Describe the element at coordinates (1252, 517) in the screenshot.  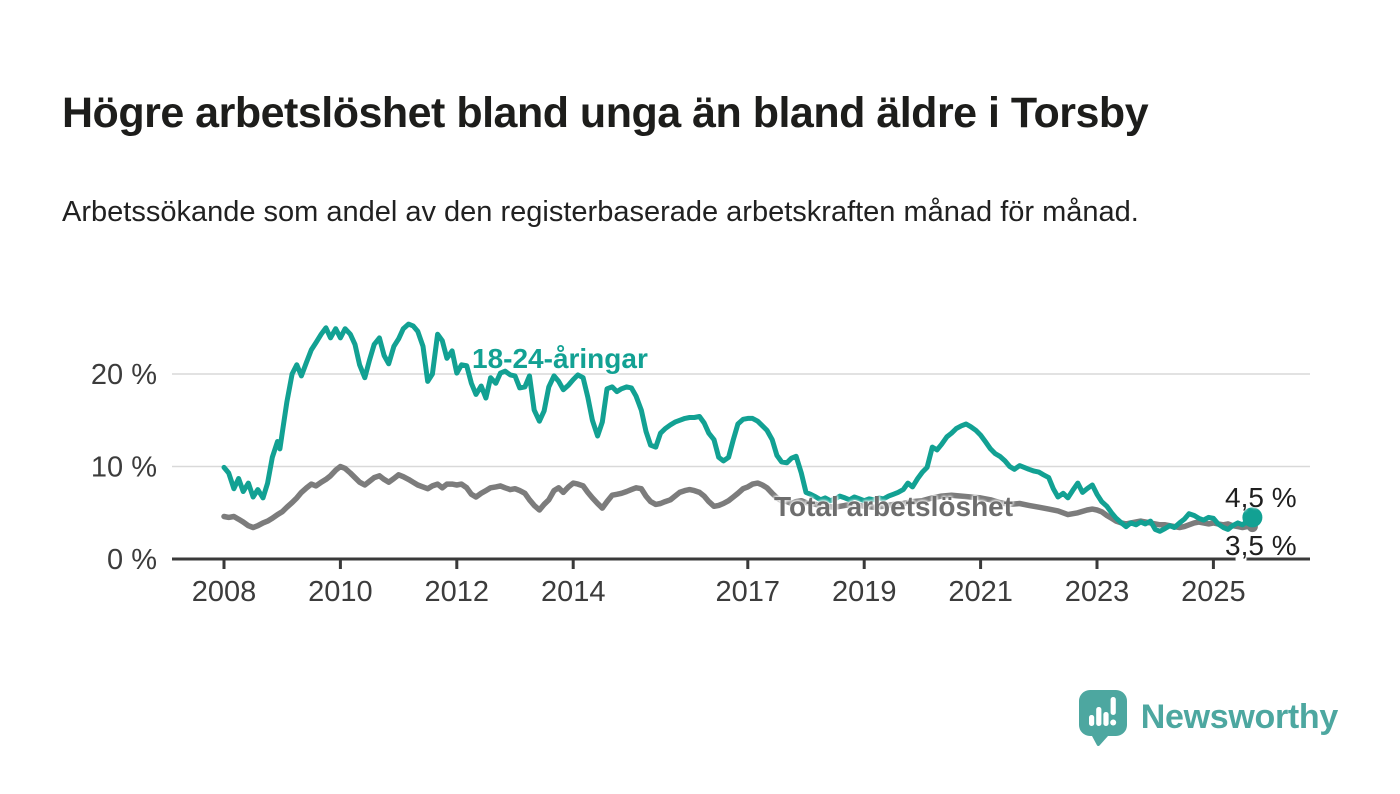
I see `series-end-dot-youth` at that location.